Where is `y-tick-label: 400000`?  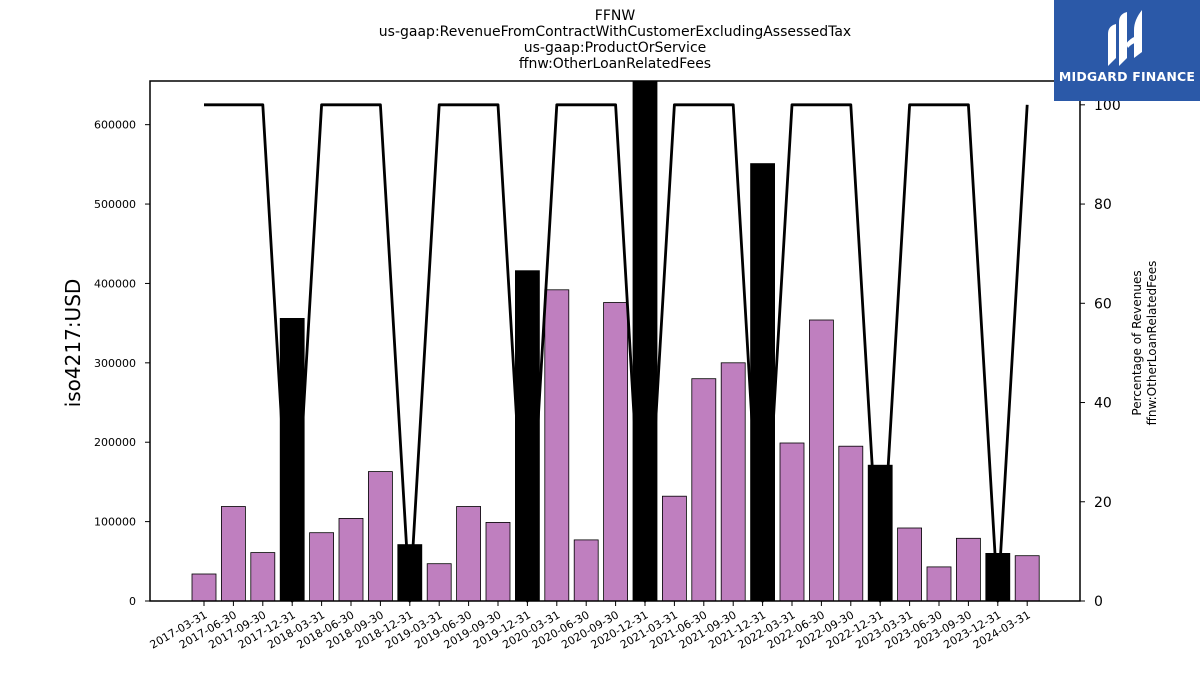
y-tick-label: 400000 is located at coordinates (115, 283).